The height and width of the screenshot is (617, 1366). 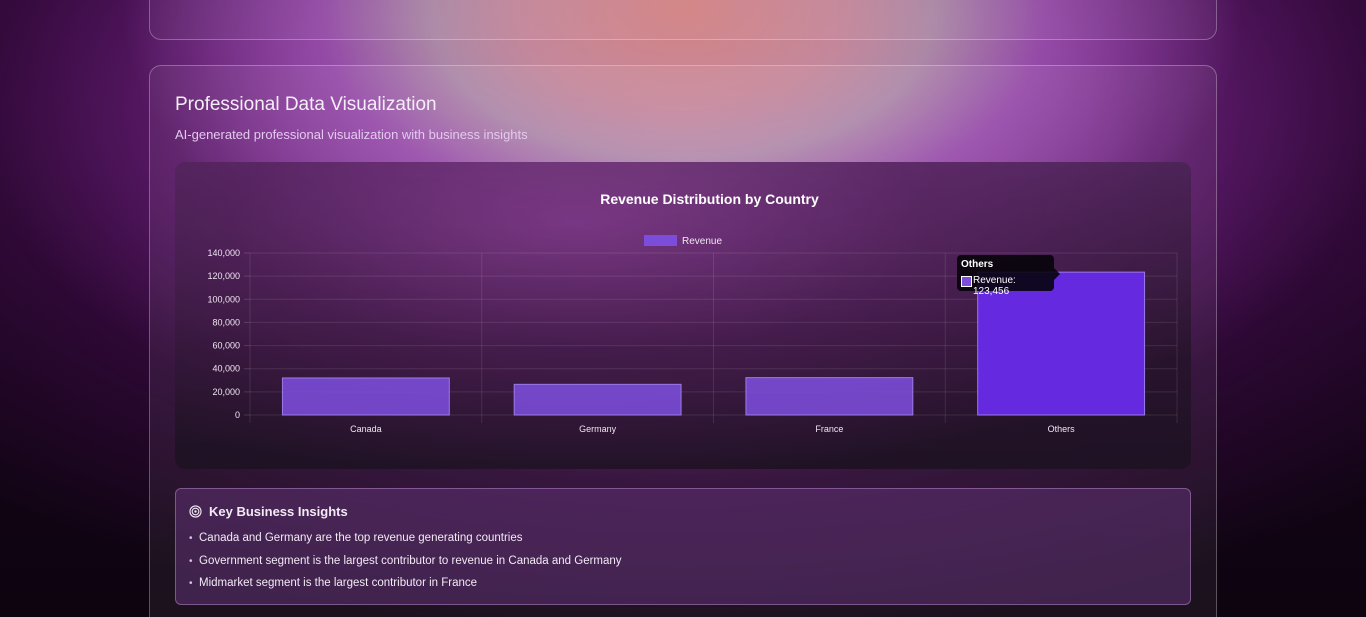 I want to click on y-tick-label: 60,000, so click(x=226, y=346).